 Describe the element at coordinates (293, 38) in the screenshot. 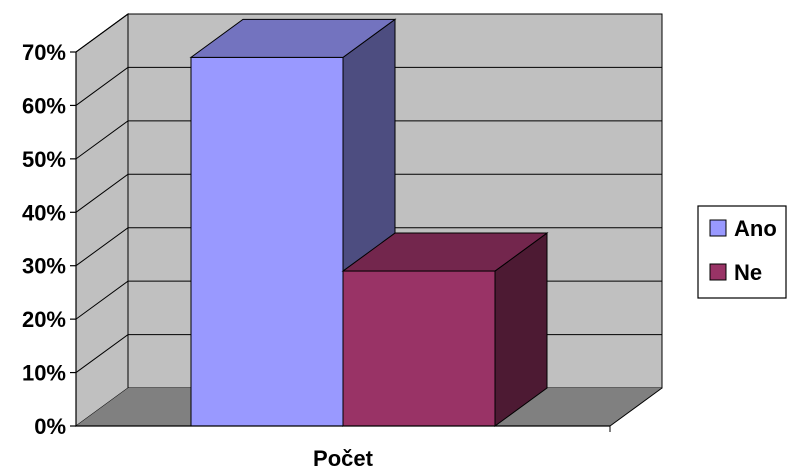

I see `bar-top-ano` at that location.